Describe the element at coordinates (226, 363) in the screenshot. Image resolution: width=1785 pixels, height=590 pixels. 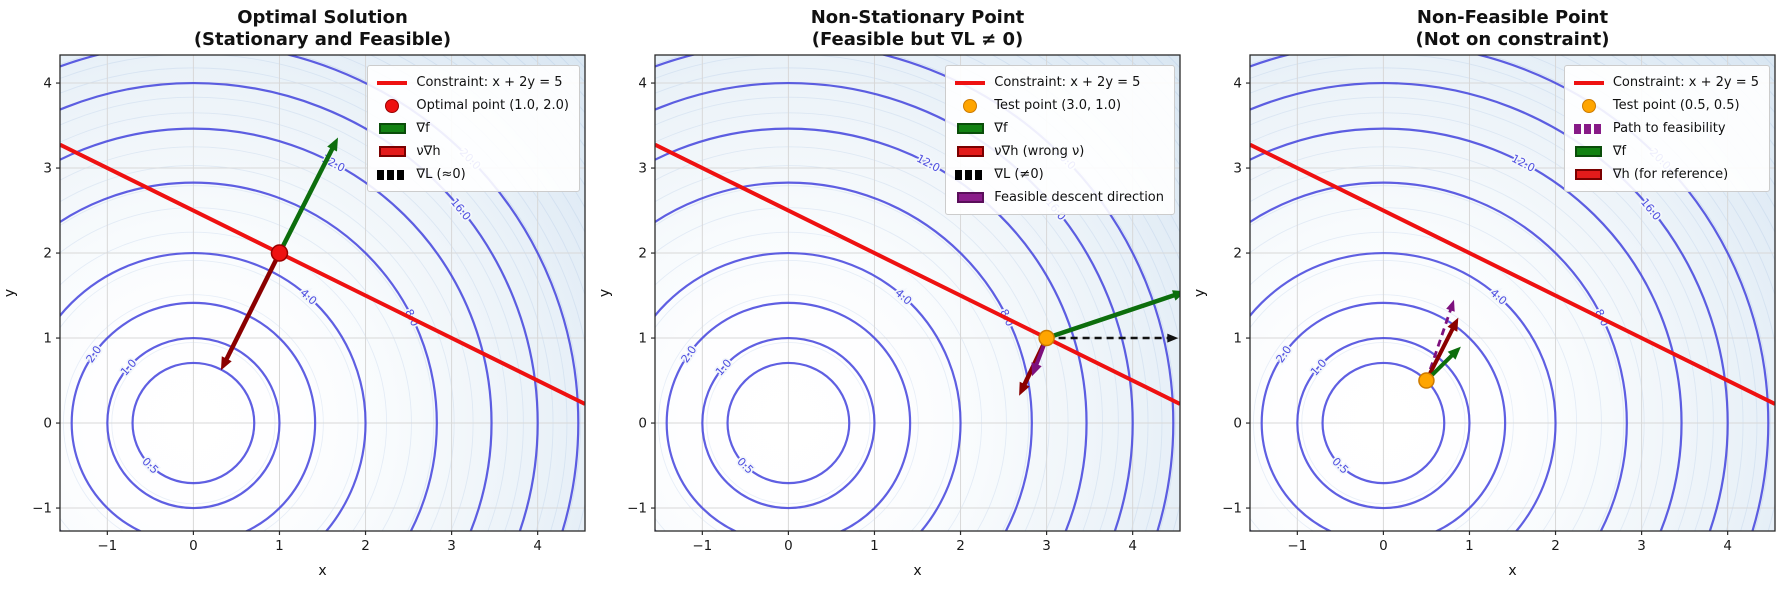
I see `arrowhead-nu-grad-h` at that location.